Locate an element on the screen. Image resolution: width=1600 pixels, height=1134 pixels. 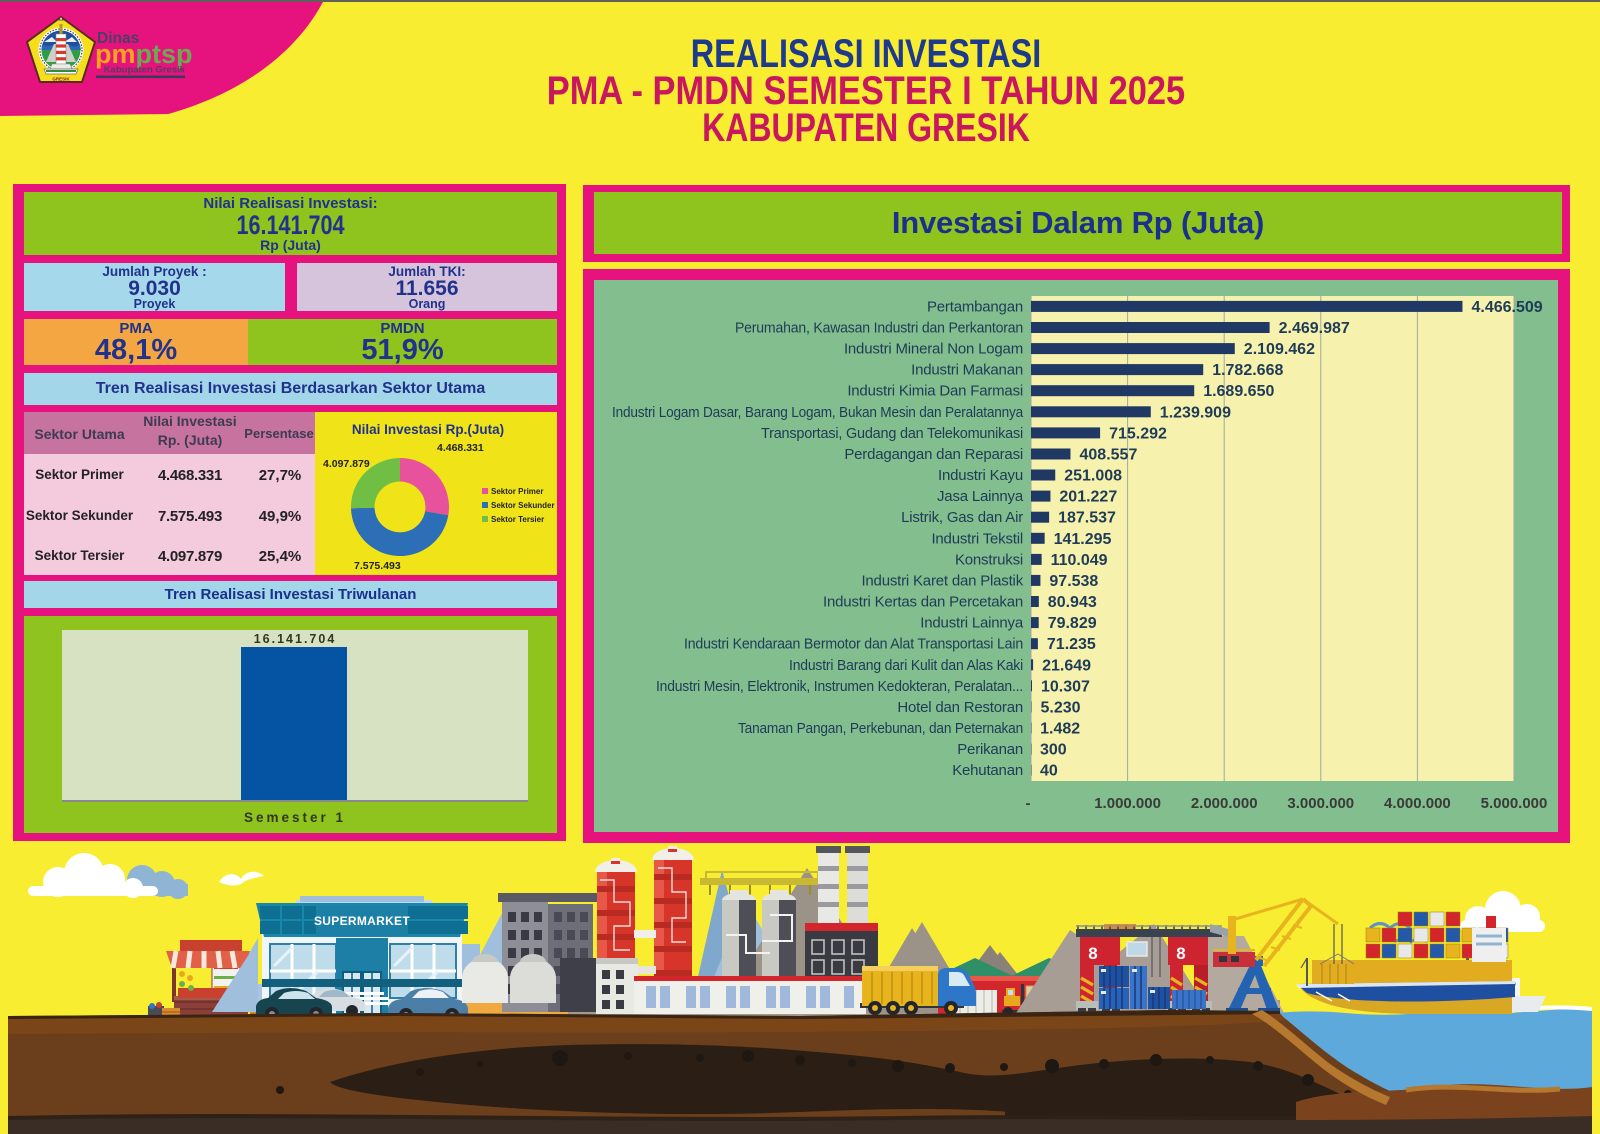
svg-text: 5.230 is located at coordinates (1061, 707).